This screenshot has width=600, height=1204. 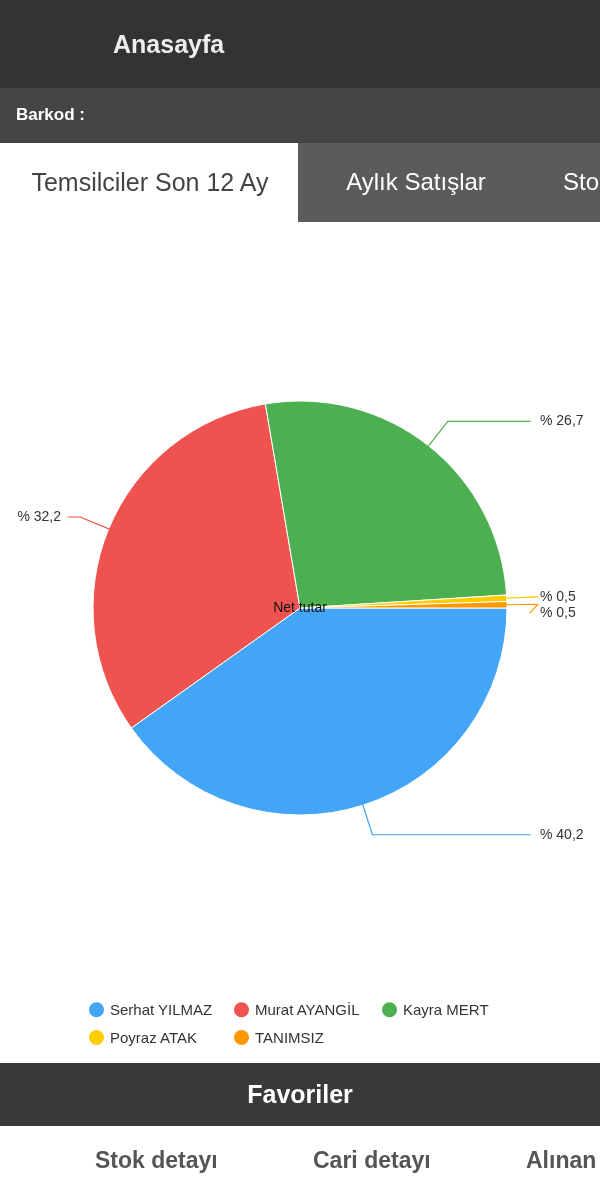 What do you see at coordinates (39, 515) in the screenshot?
I see `data-label: % 32,2` at bounding box center [39, 515].